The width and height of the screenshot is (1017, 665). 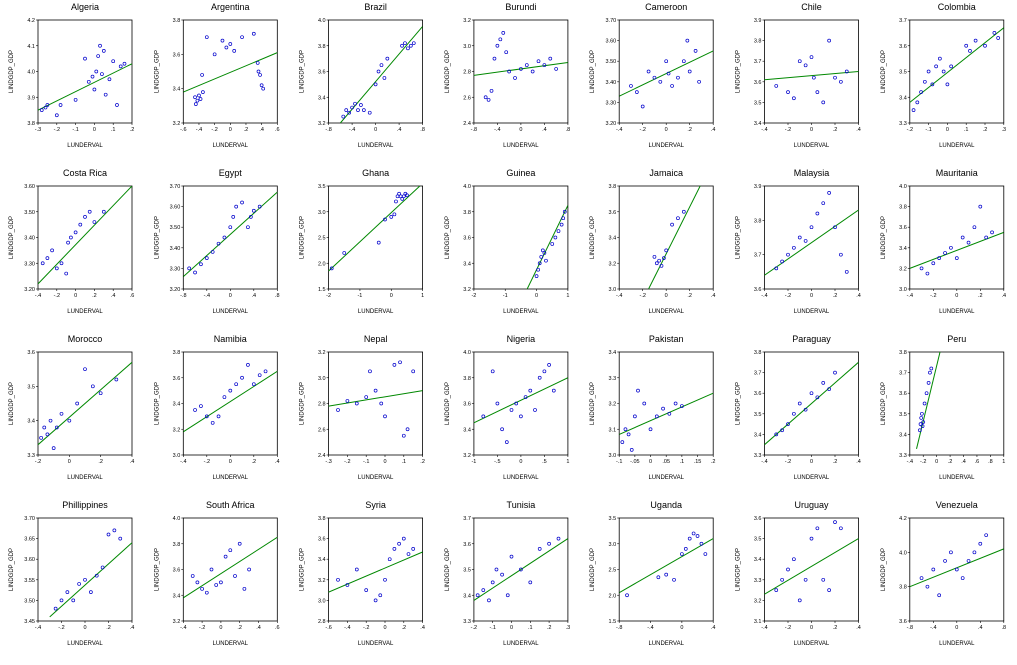 I want to click on x-tick-label: -1, so click(x=505, y=296).